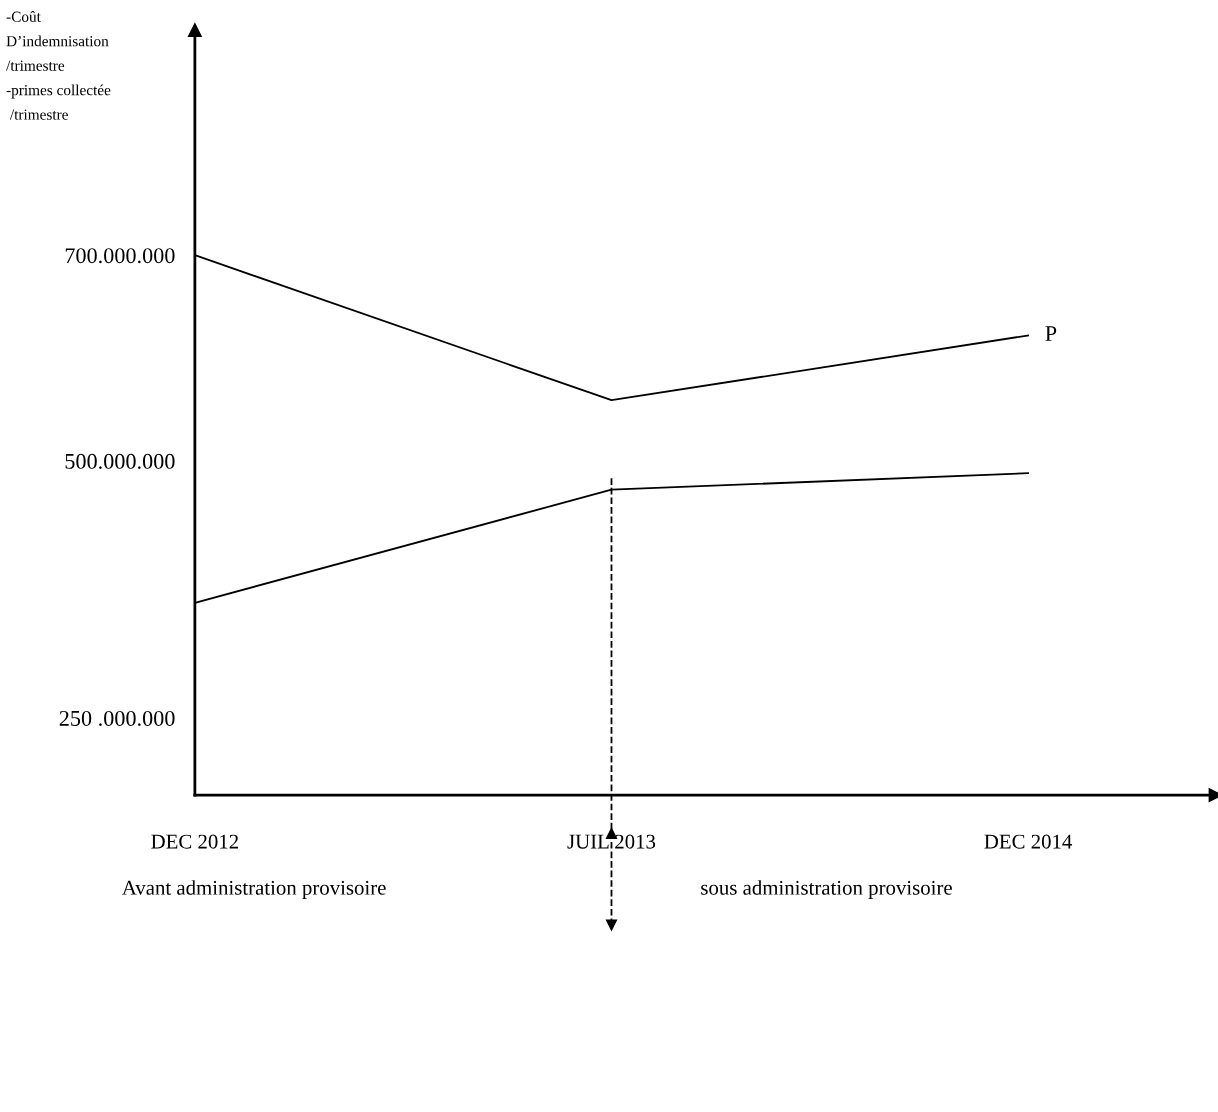 Image resolution: width=1218 pixels, height=1112 pixels. What do you see at coordinates (611, 841) in the screenshot?
I see `x-tick-label: JUIL 2013` at bounding box center [611, 841].